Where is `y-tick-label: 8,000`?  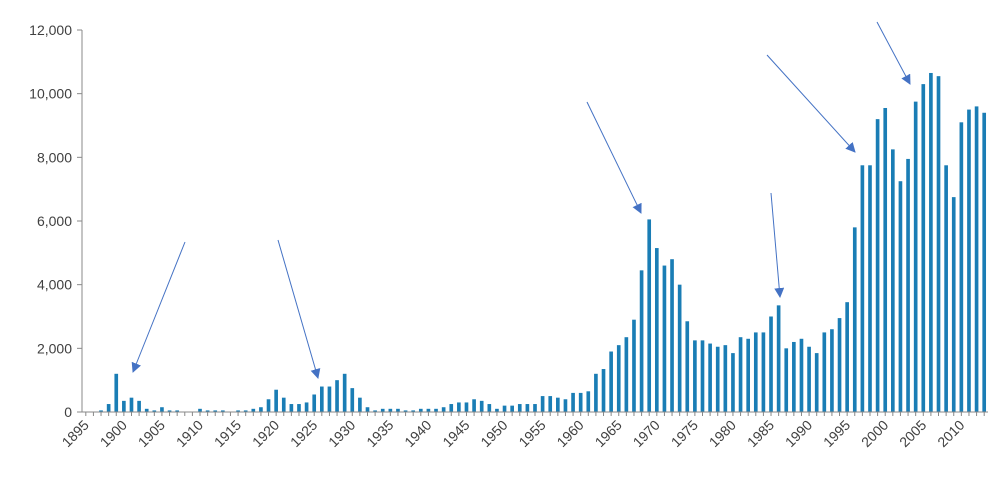
y-tick-label: 8,000 is located at coordinates (54, 157).